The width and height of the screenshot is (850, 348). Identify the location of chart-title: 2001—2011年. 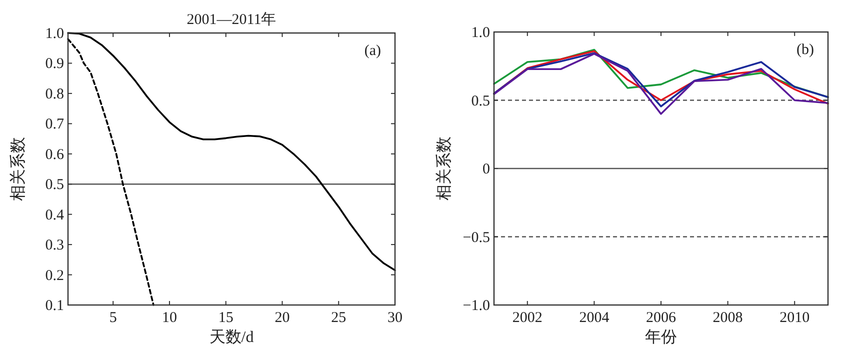
(231, 19).